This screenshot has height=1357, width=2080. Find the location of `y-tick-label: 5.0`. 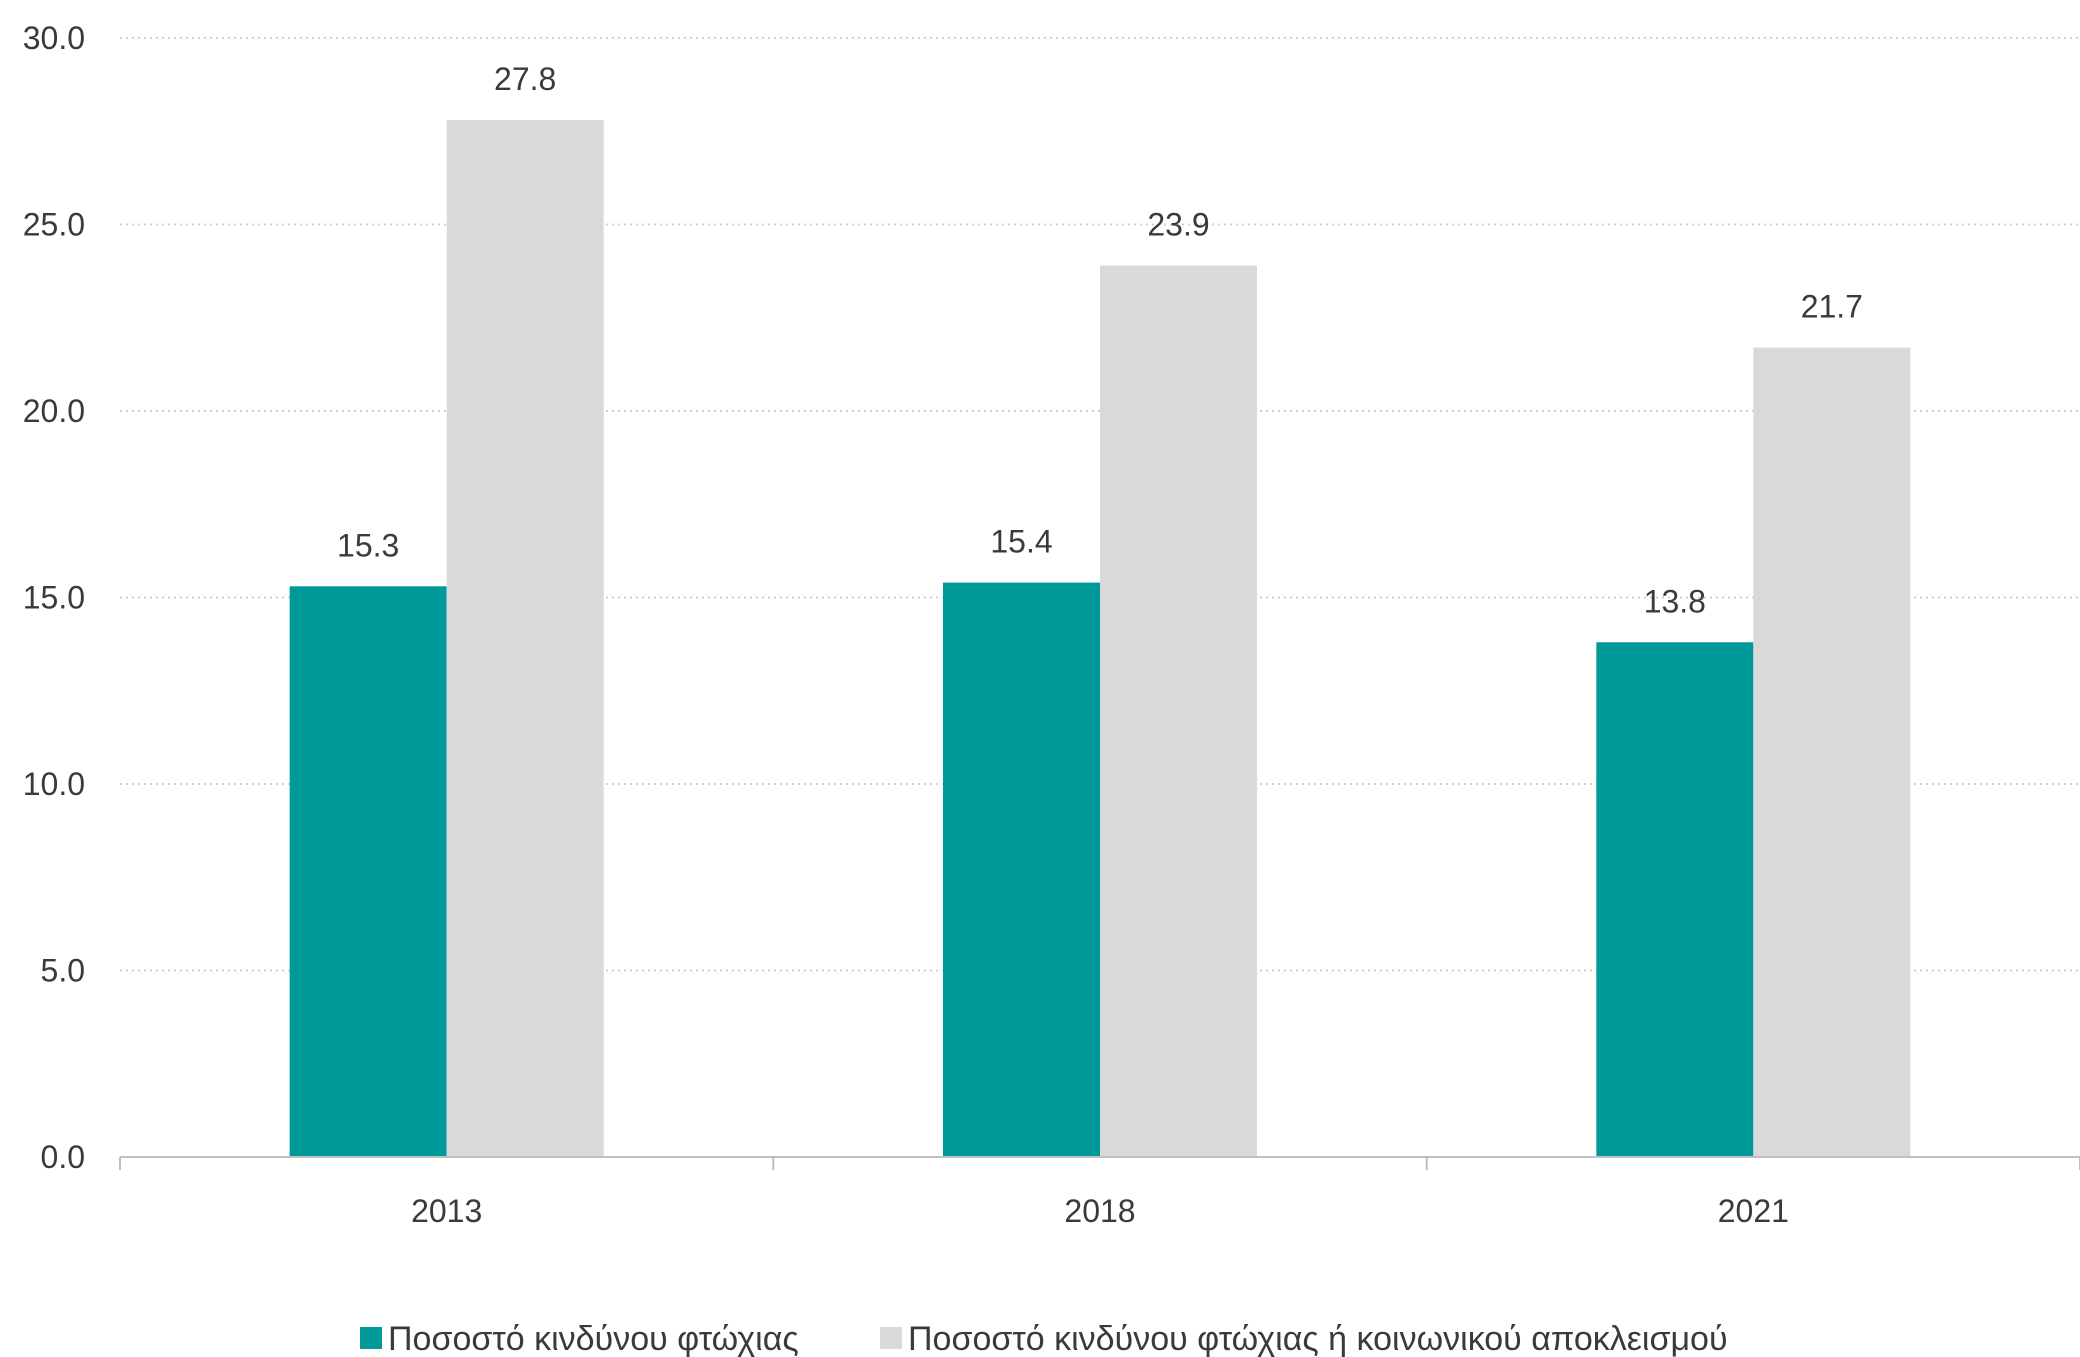

y-tick-label: 5.0 is located at coordinates (63, 971).